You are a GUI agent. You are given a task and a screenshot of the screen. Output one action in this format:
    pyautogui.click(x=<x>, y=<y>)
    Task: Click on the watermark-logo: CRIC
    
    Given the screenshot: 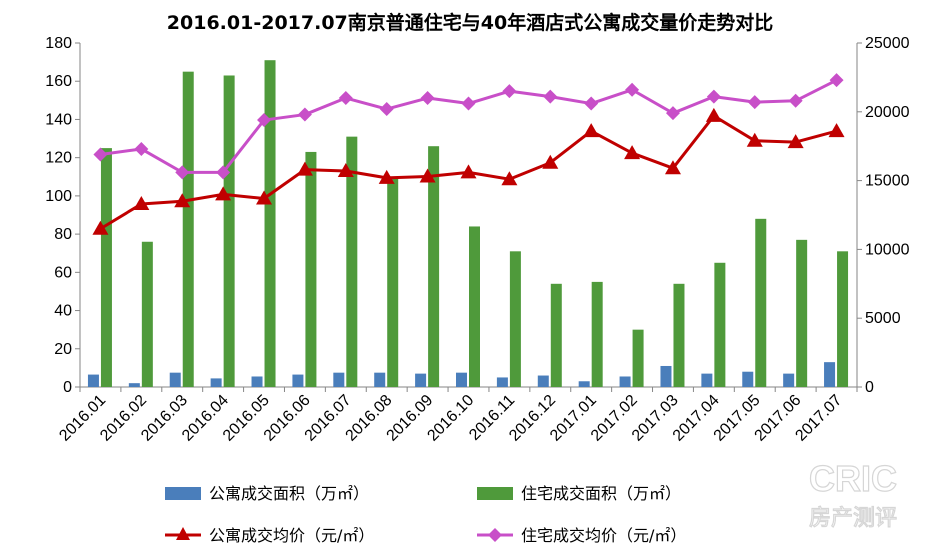 What is the action you would take?
    pyautogui.click(x=853, y=478)
    